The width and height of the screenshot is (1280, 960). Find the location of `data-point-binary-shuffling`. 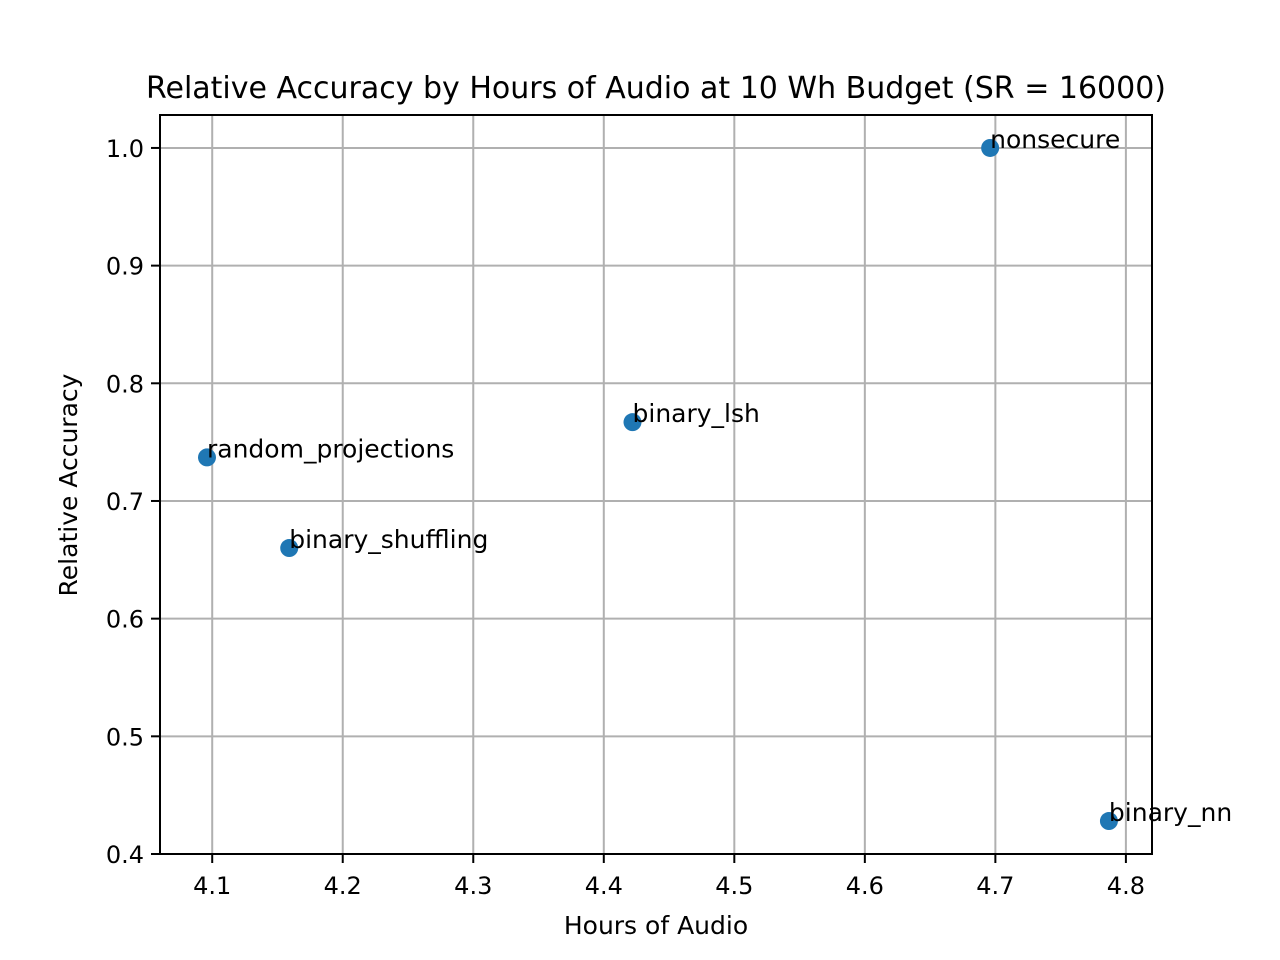

data-point-binary-shuffling is located at coordinates (289, 548).